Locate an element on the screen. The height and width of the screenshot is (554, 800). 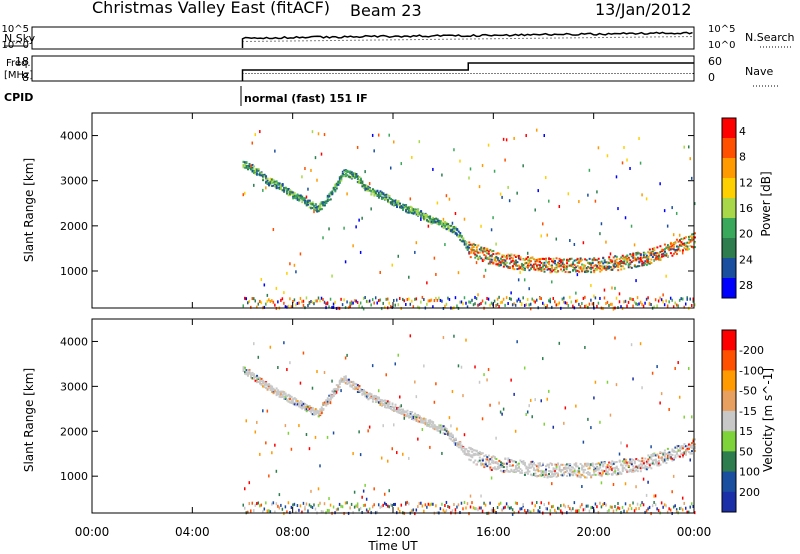
colorbar-tick-label: 16 is located at coordinates (746, 208).